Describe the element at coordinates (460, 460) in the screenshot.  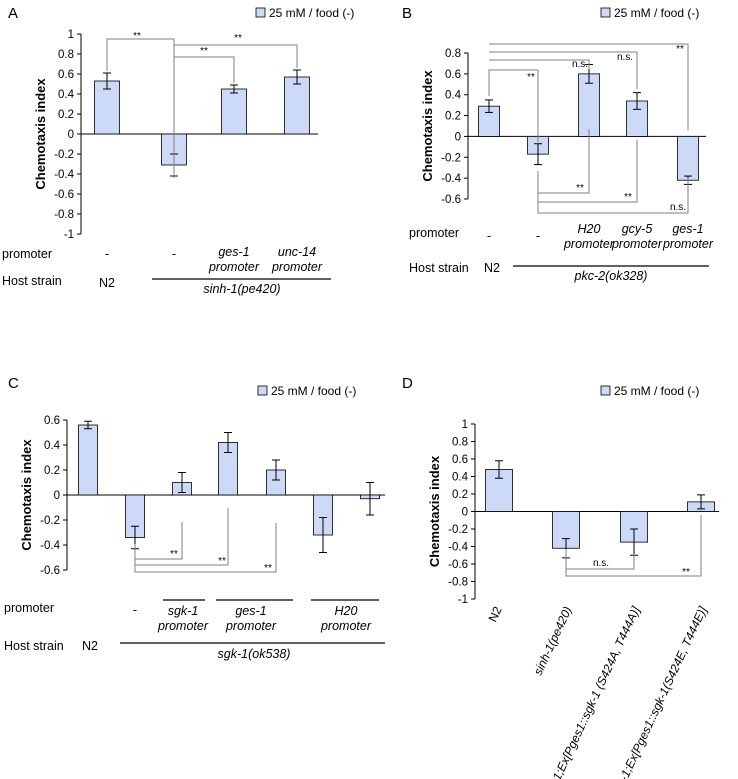
I see `y-tick-label: 0.6` at that location.